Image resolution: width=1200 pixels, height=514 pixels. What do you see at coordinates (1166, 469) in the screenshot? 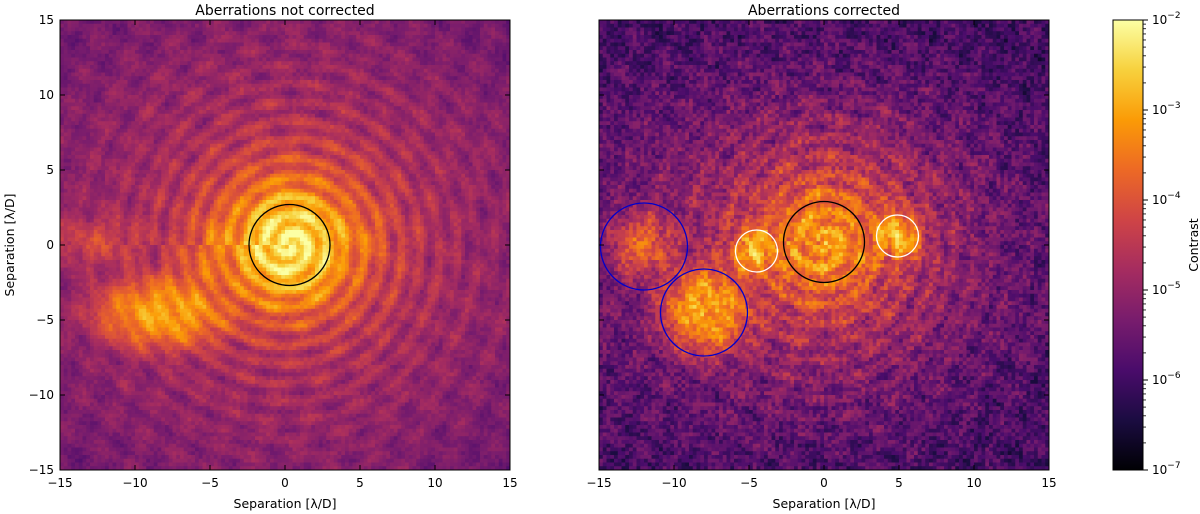
I see `colorbar-tick-label: 10⁻⁷` at bounding box center [1166, 469].